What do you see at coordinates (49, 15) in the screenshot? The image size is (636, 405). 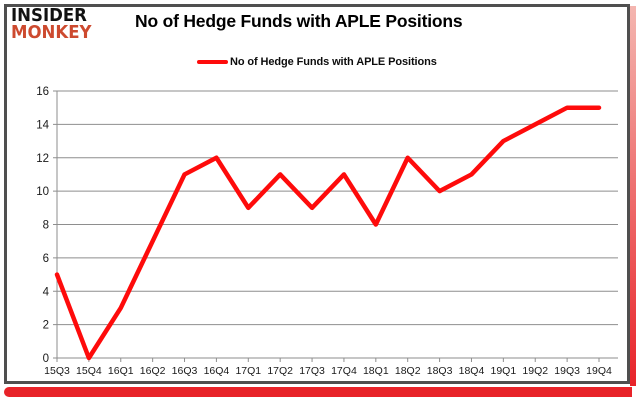 I see `logo-line-insider: INSIDER` at bounding box center [49, 15].